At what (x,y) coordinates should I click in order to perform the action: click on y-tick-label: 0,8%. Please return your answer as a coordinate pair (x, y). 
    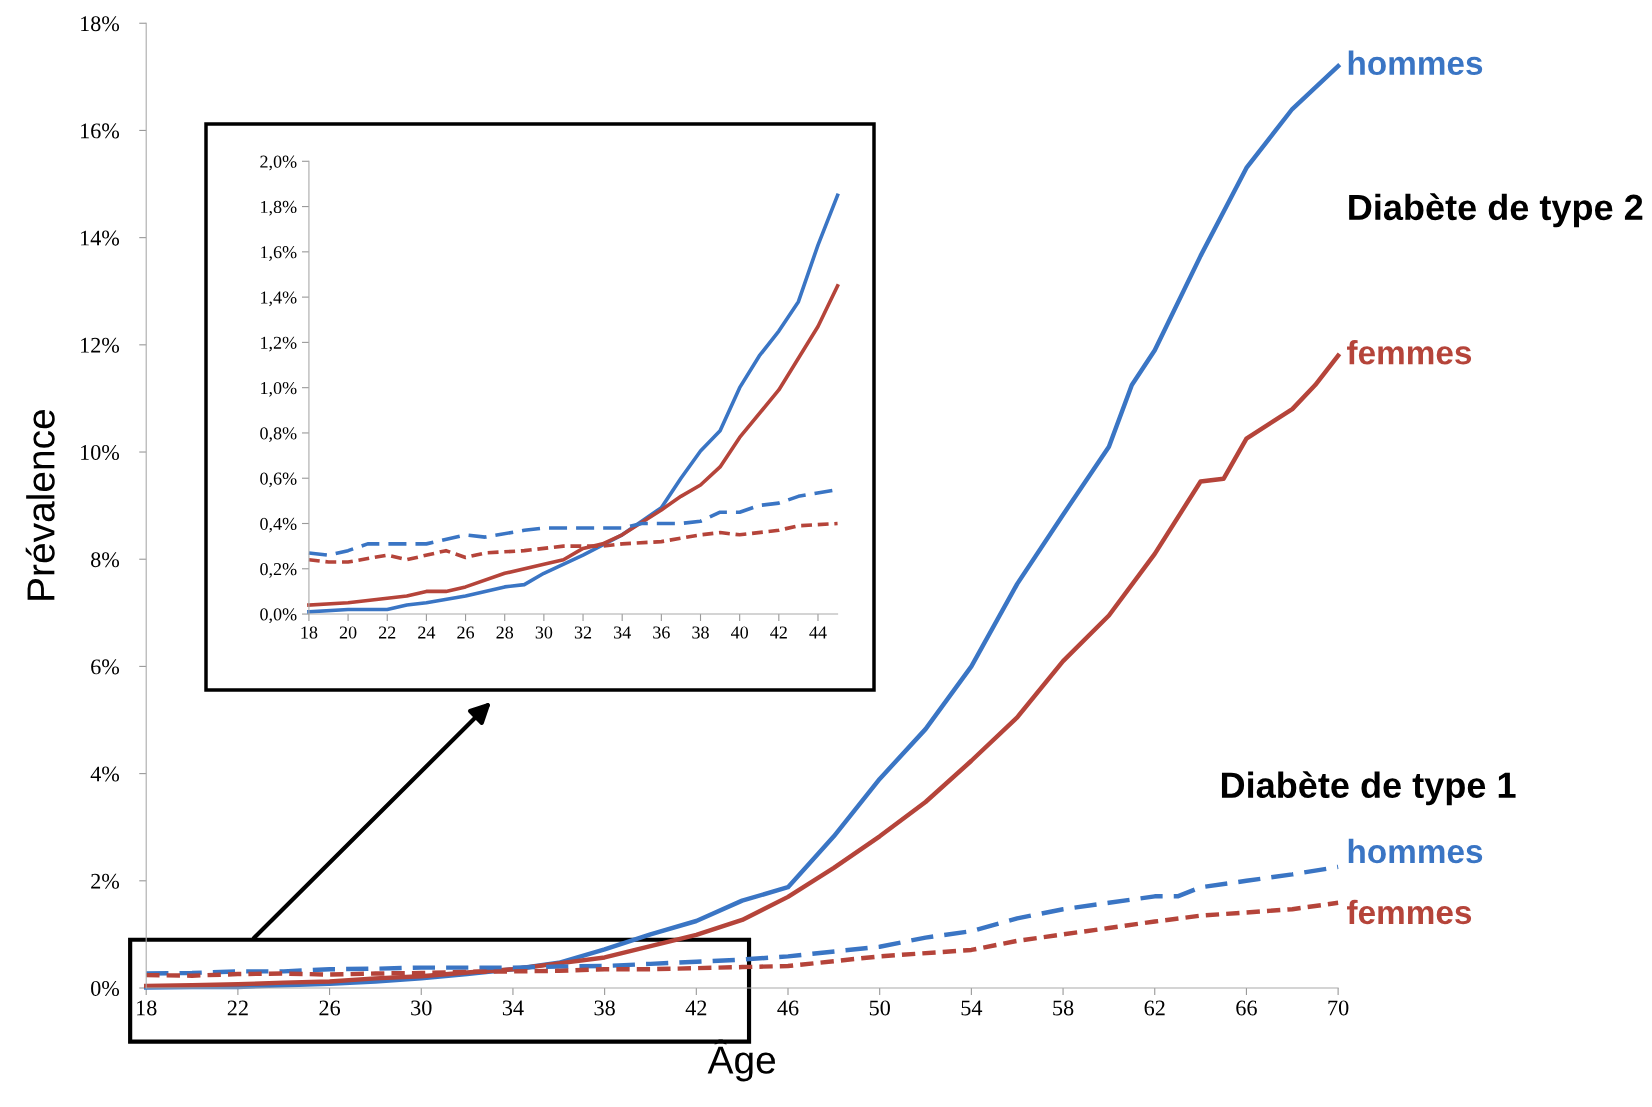
    Looking at the image, I should click on (278, 434).